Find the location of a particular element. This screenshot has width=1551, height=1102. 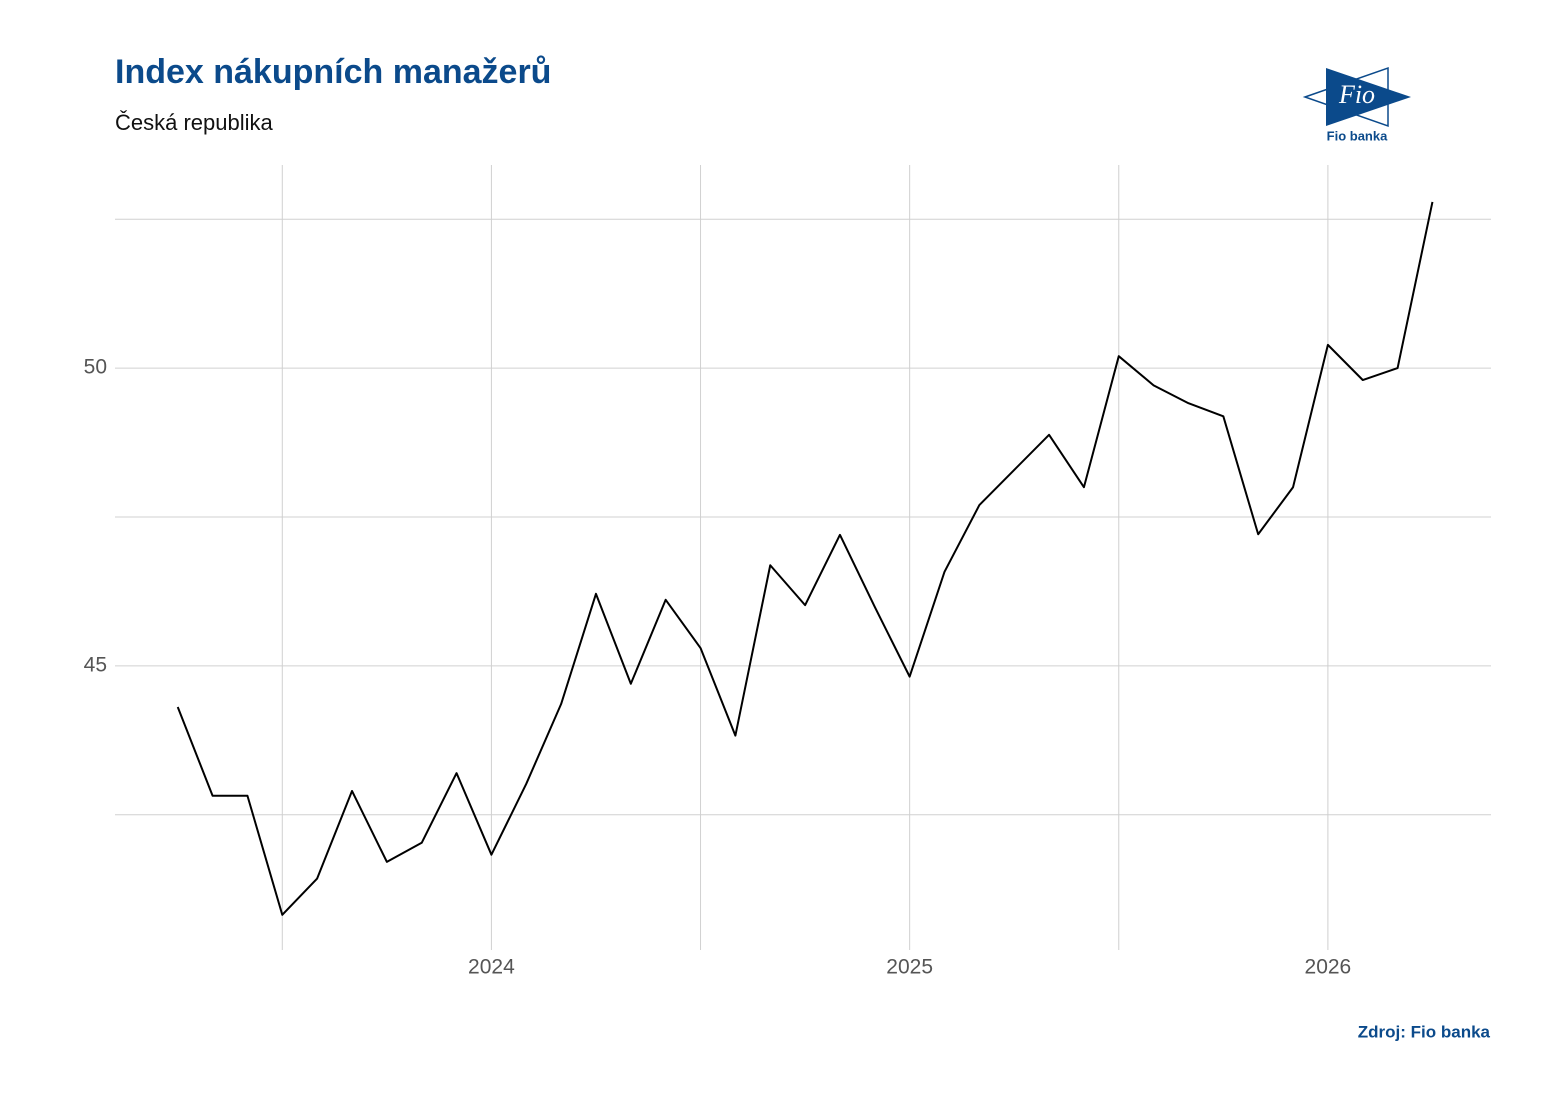

logo-flag is located at coordinates (1368, 97).